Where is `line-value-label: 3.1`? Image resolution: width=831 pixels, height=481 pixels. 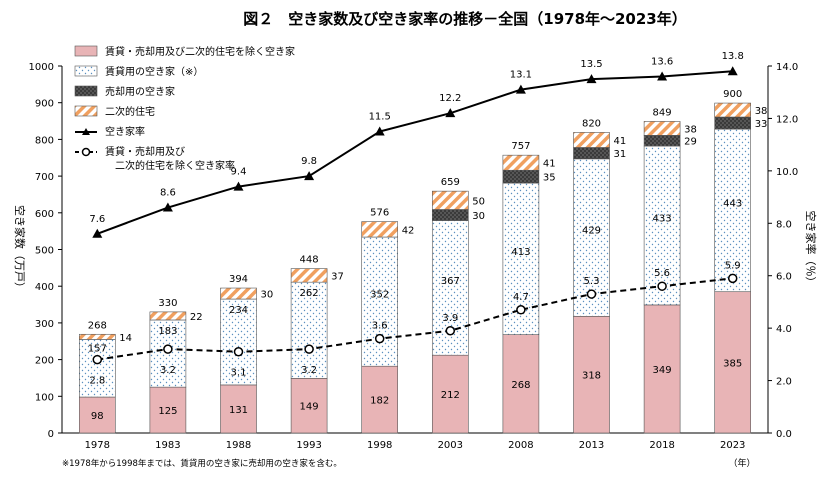 line-value-label: 3.1 is located at coordinates (239, 373).